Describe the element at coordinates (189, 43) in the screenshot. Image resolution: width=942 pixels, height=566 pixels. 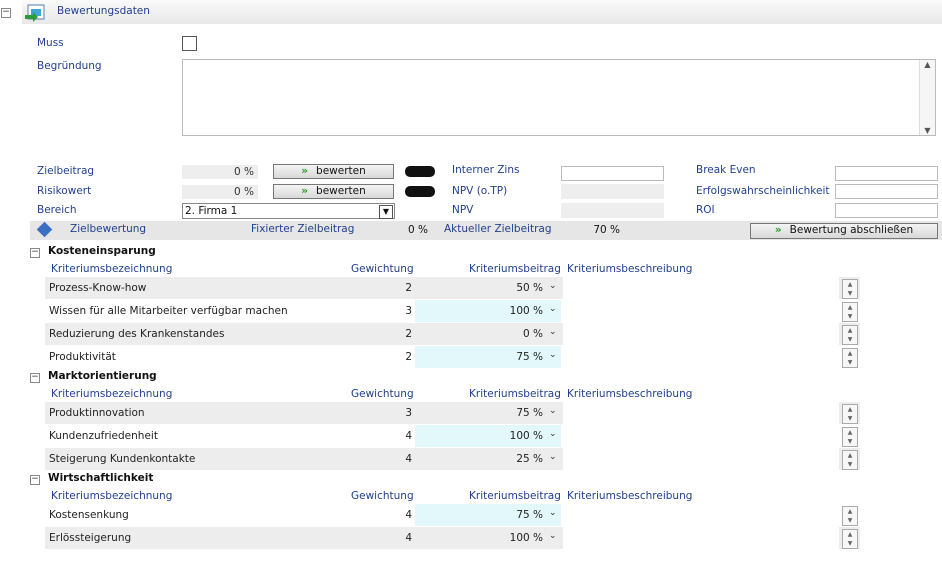
I see `muss-checkbox` at that location.